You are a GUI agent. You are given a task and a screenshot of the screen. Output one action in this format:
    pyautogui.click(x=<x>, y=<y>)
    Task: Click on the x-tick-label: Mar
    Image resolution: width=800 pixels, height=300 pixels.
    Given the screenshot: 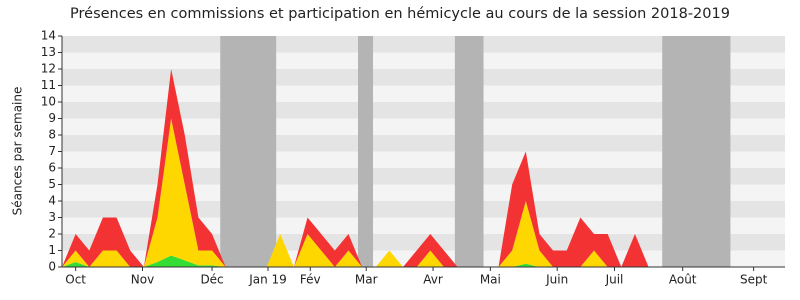 What is the action you would take?
    pyautogui.click(x=366, y=280)
    